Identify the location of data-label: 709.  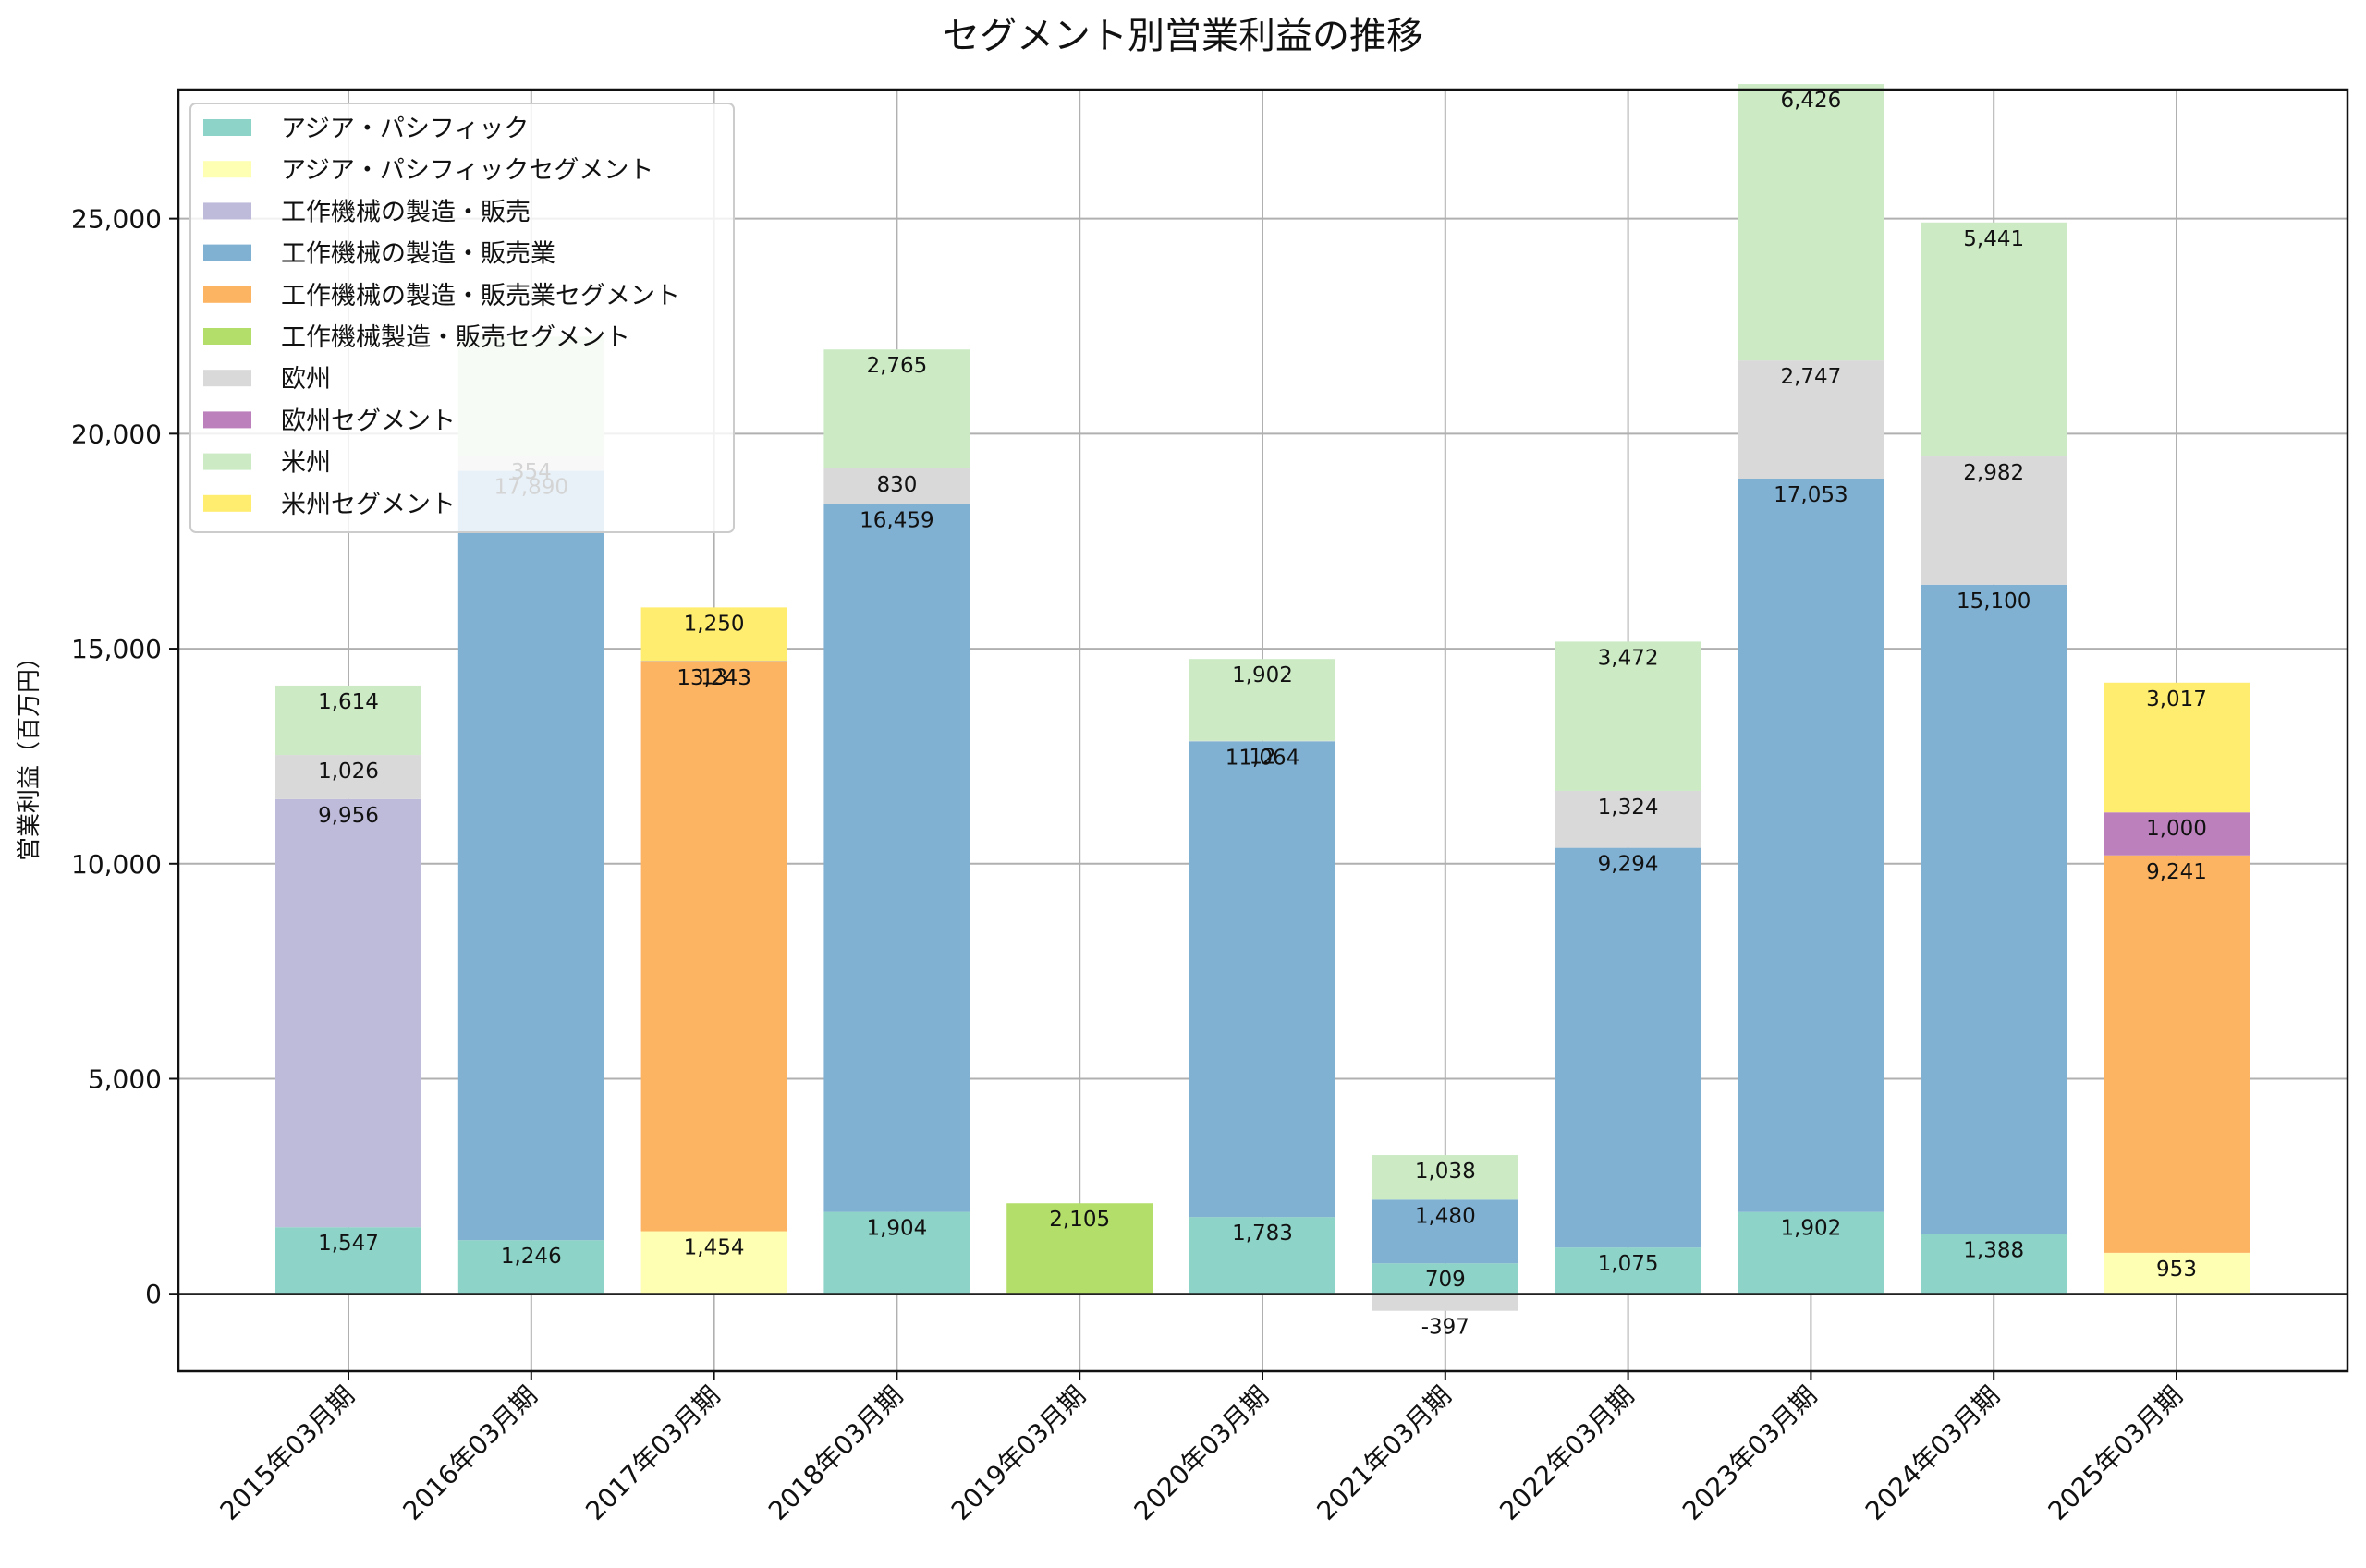
(1445, 1280).